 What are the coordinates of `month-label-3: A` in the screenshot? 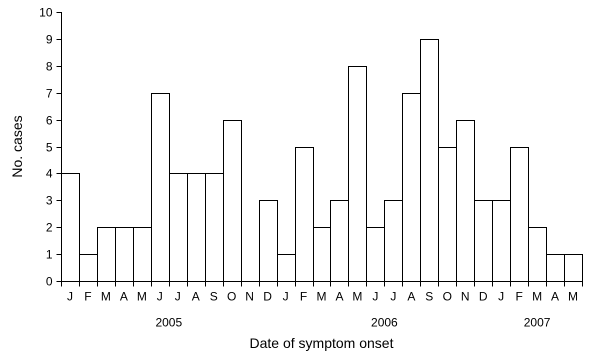 It's located at (124, 297).